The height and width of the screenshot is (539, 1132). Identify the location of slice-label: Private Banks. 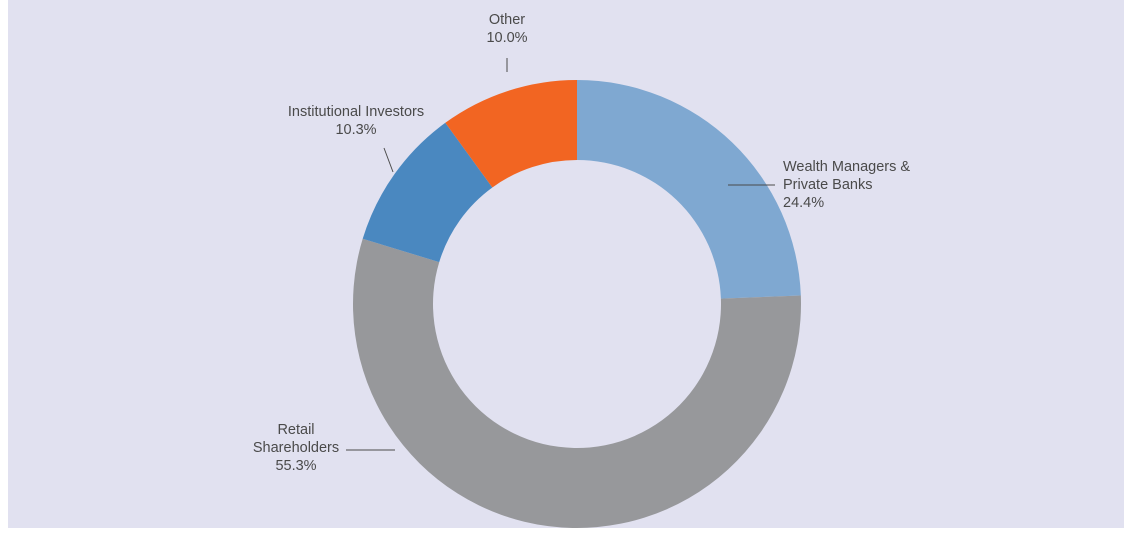
(827, 185).